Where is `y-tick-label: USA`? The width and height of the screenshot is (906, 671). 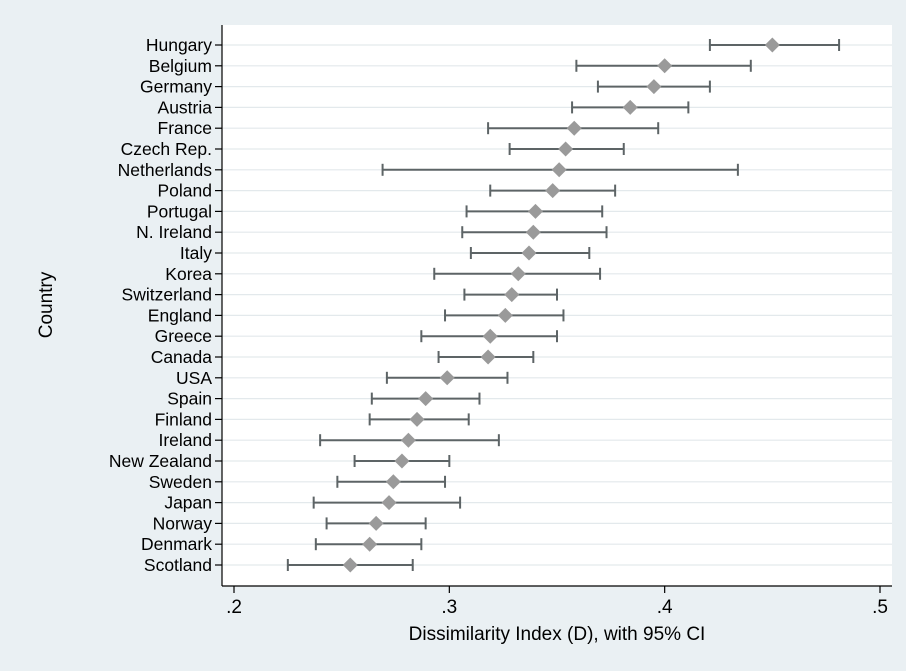 y-tick-label: USA is located at coordinates (194, 378).